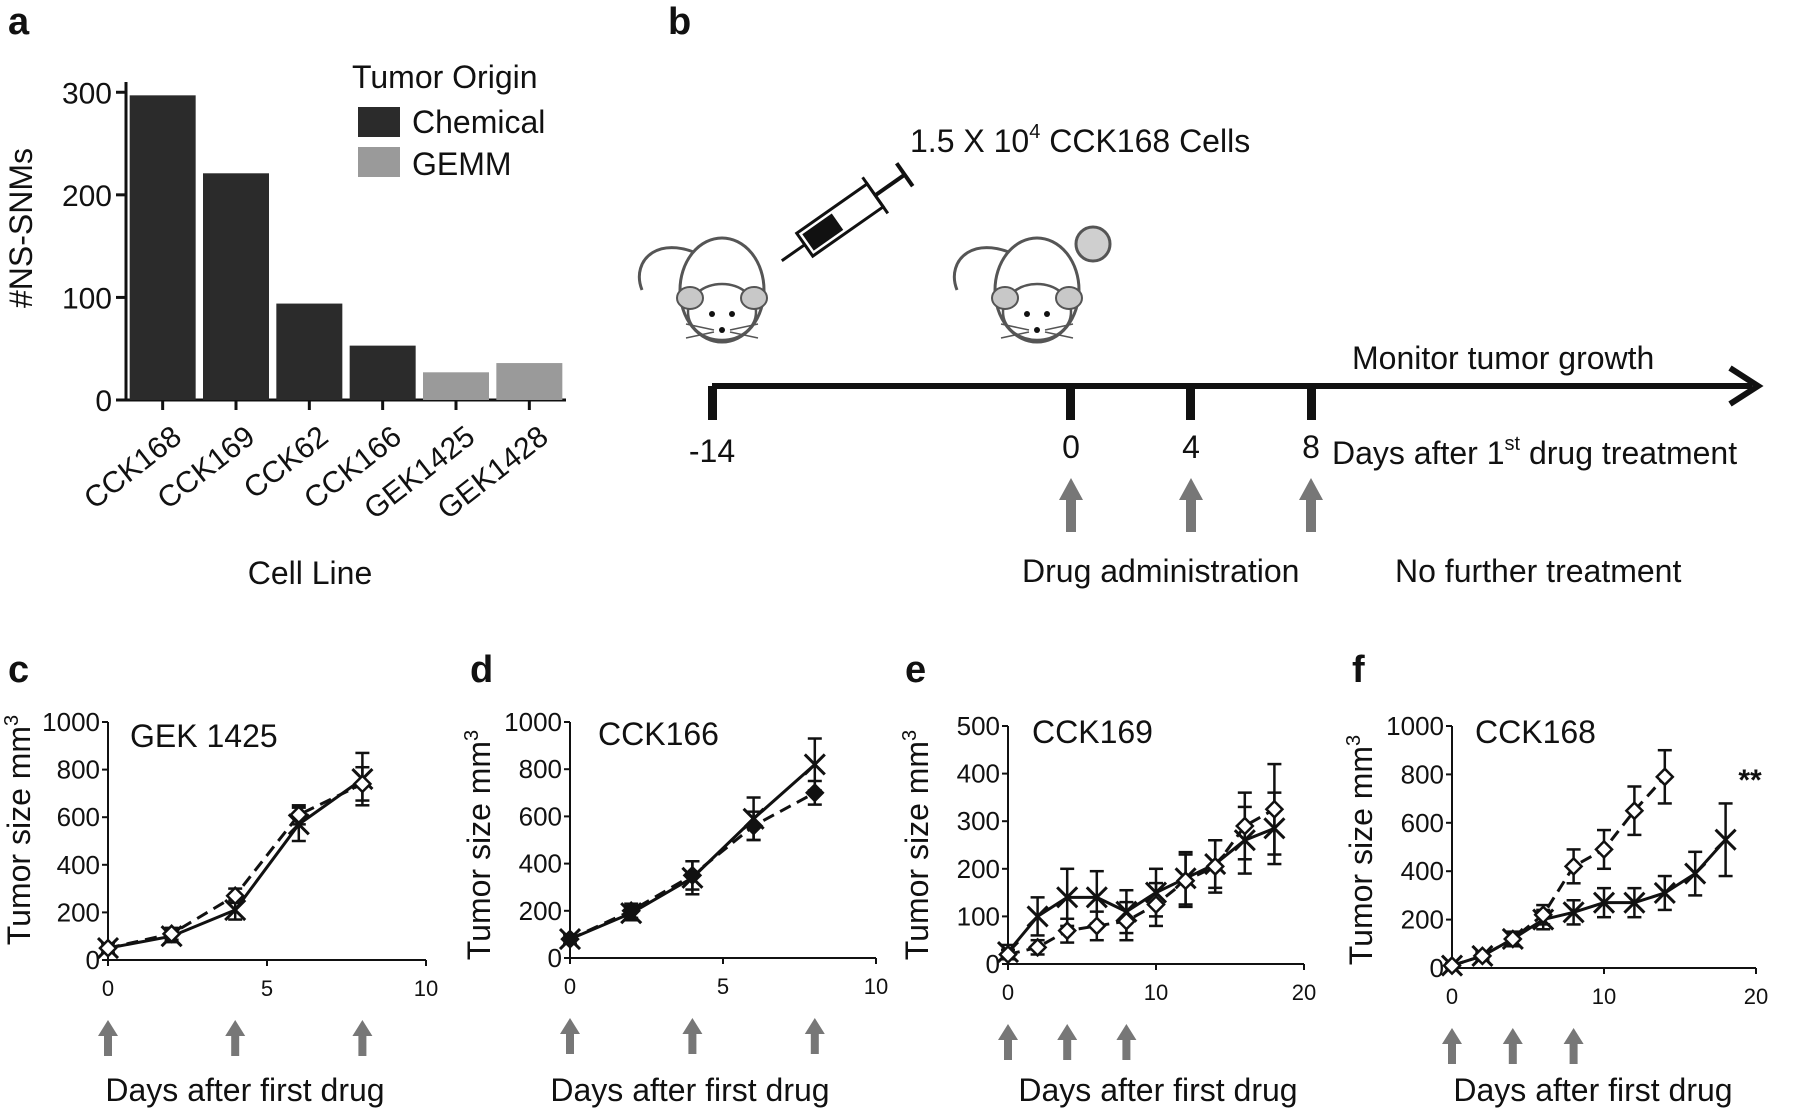 This screenshot has height=1111, width=1800. I want to click on bar-chart-bars, so click(346, 248).